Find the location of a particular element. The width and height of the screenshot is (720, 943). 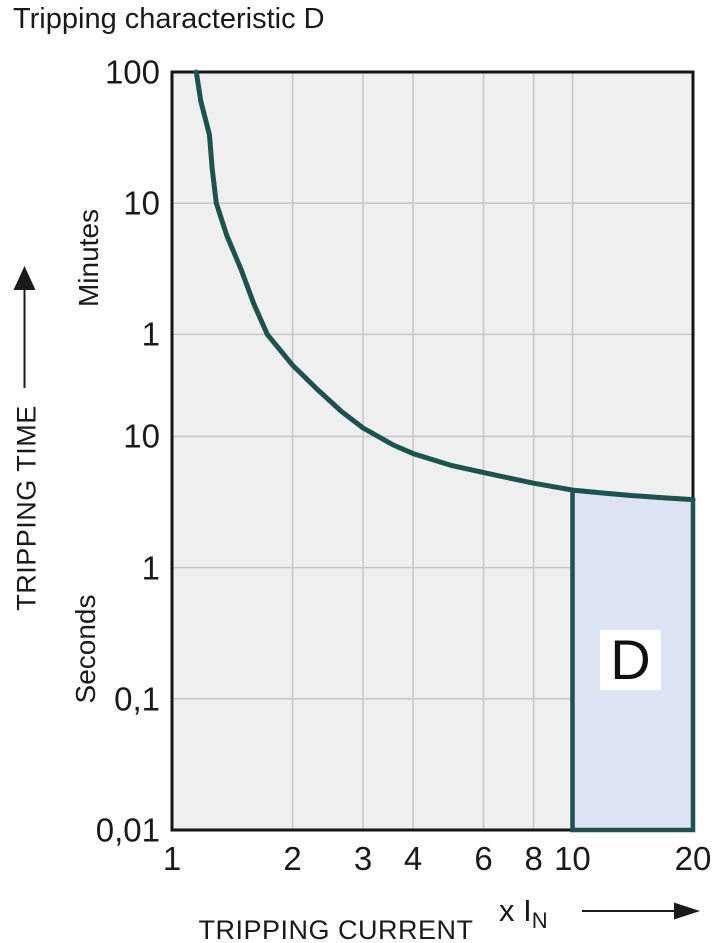

x-tick-8: 8 is located at coordinates (533, 858).